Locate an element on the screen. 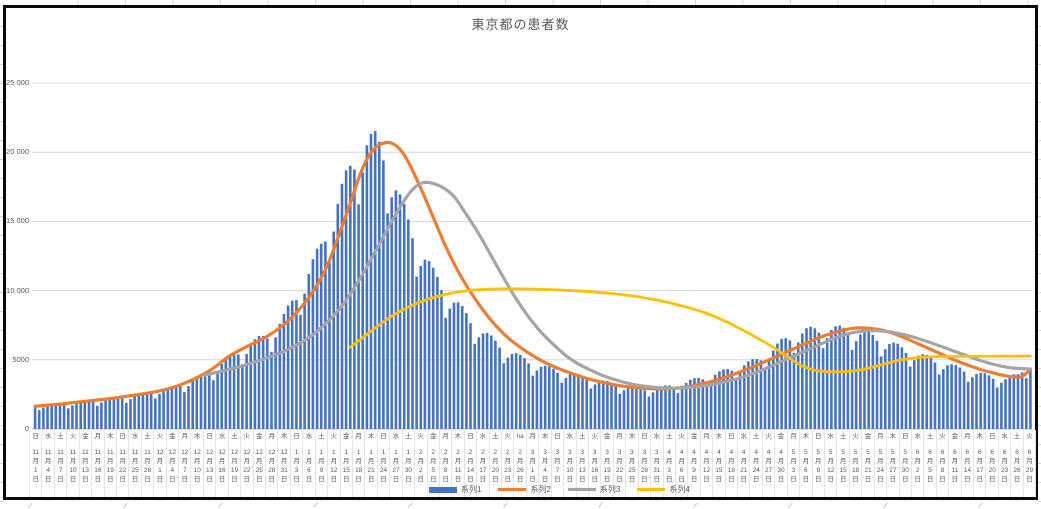  legend: 系列1 系列2 系列3 系列4 is located at coordinates (559, 489).